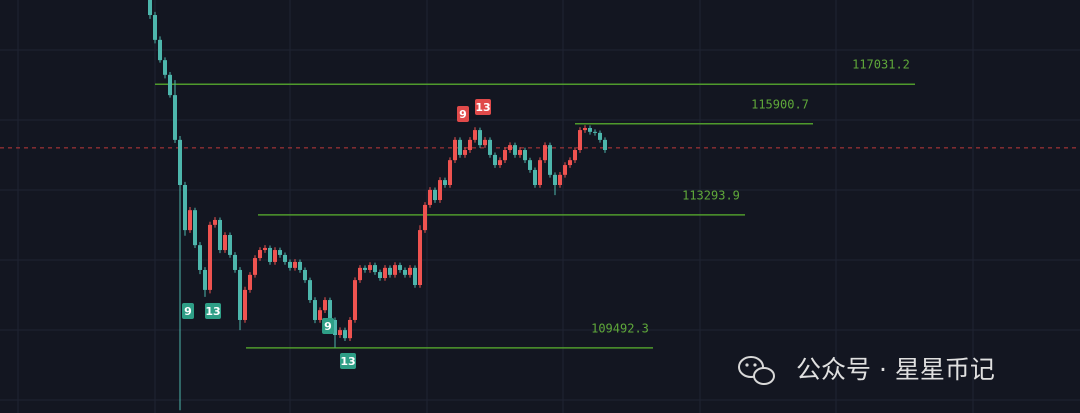 Image resolution: width=1080 pixels, height=413 pixels. Describe the element at coordinates (780, 104) in the screenshot. I see `level-label: 115900.7` at that location.